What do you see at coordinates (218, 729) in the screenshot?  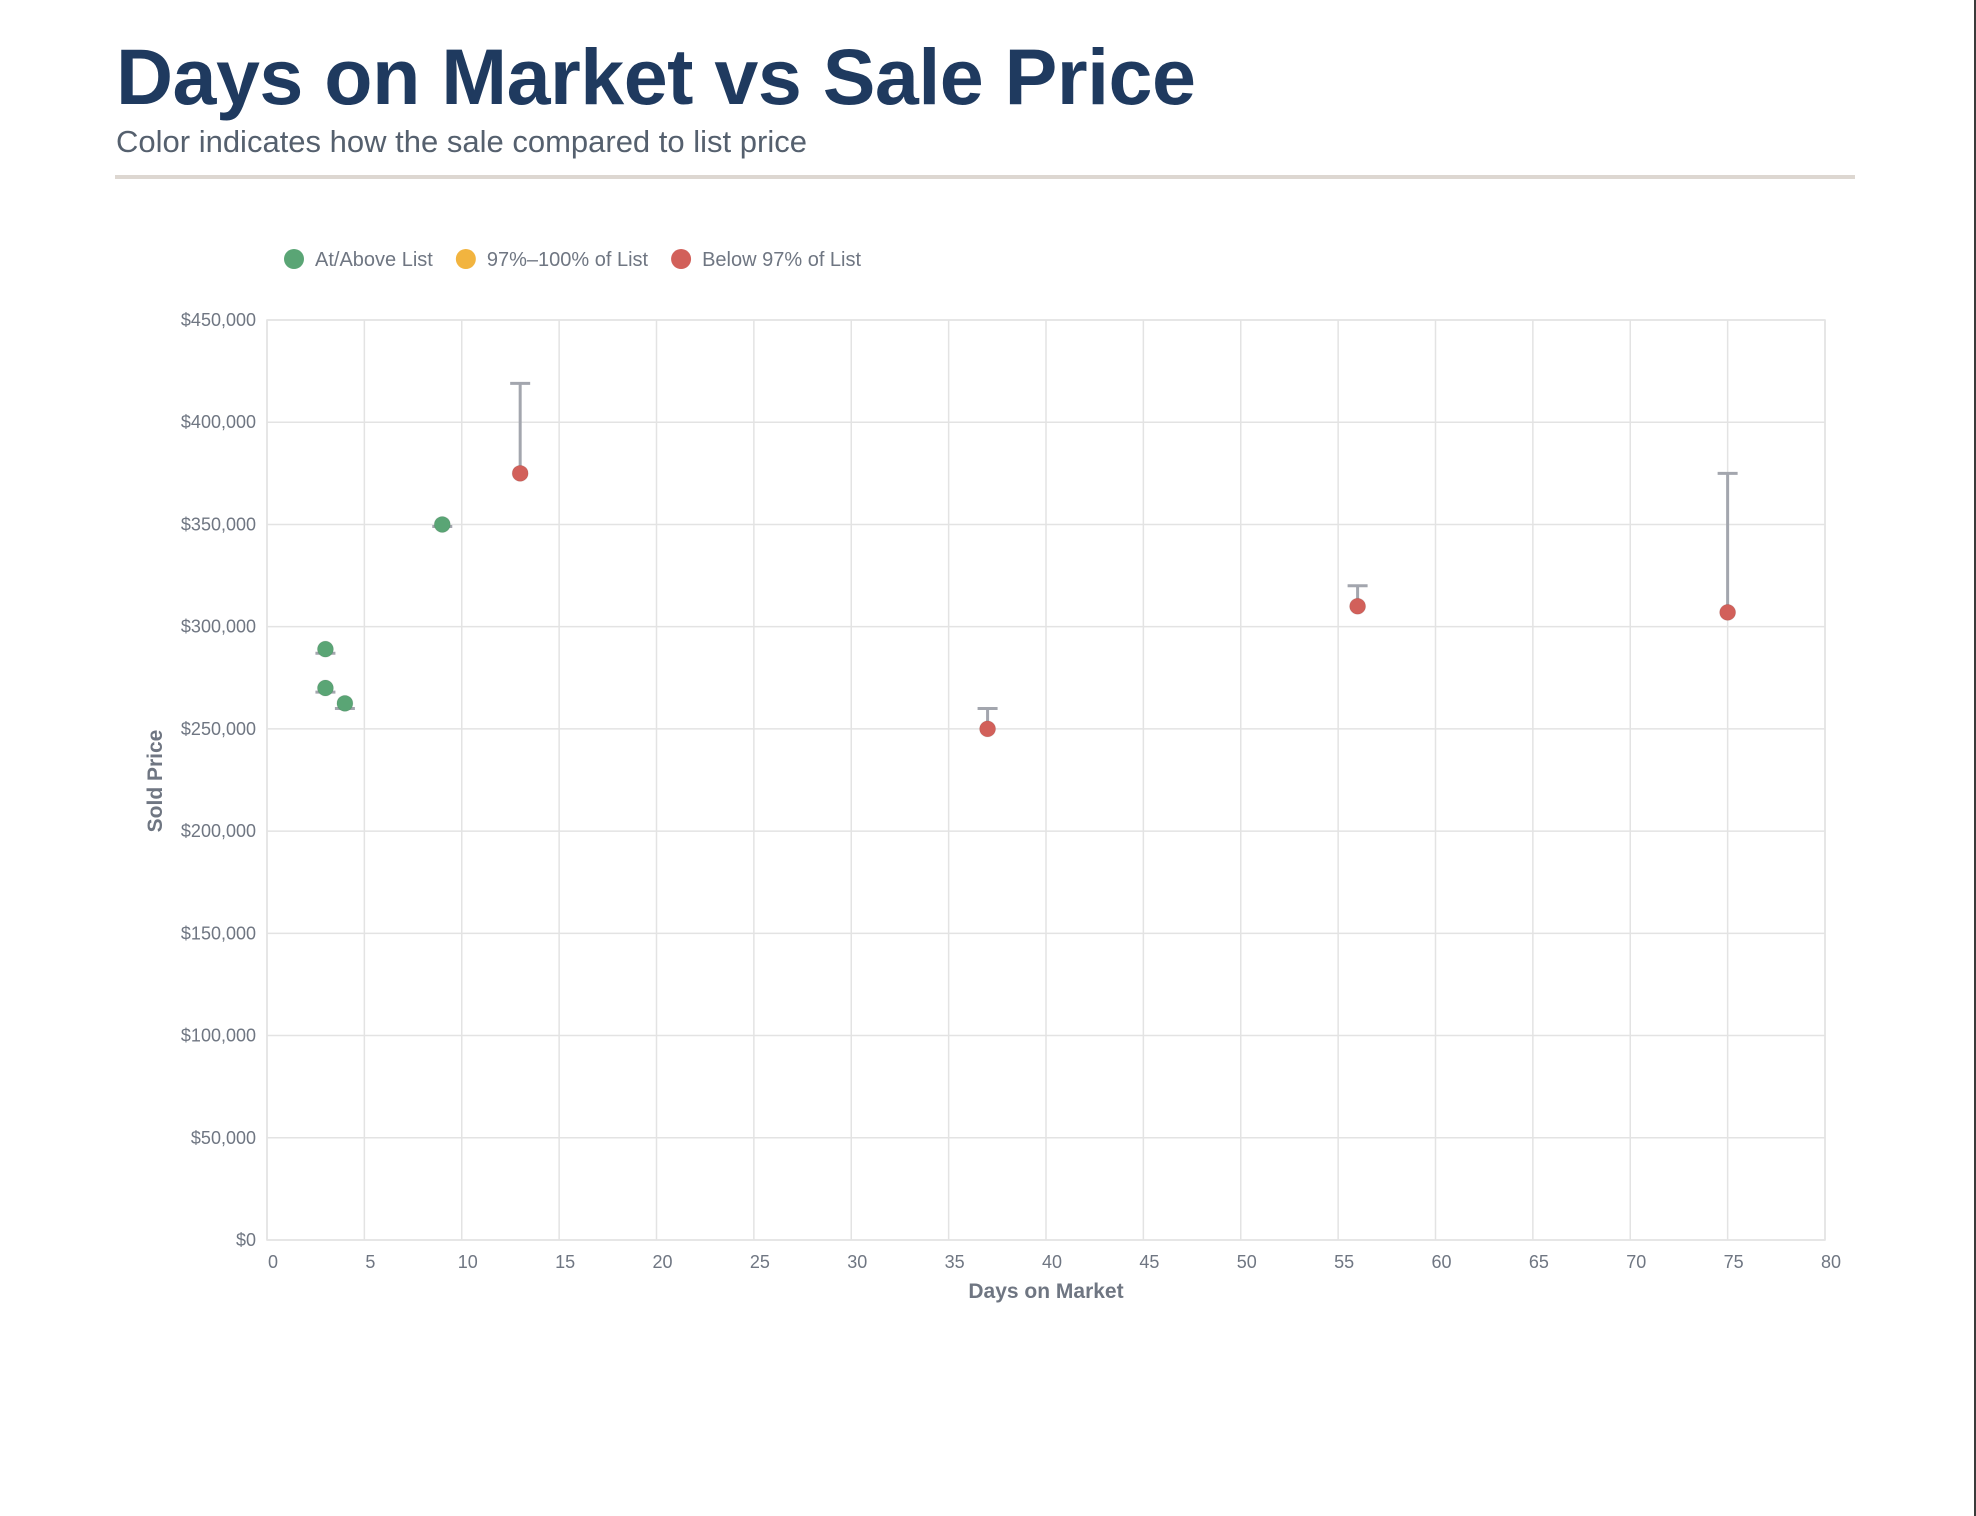 I see `y-tick-label: $250,000` at bounding box center [218, 729].